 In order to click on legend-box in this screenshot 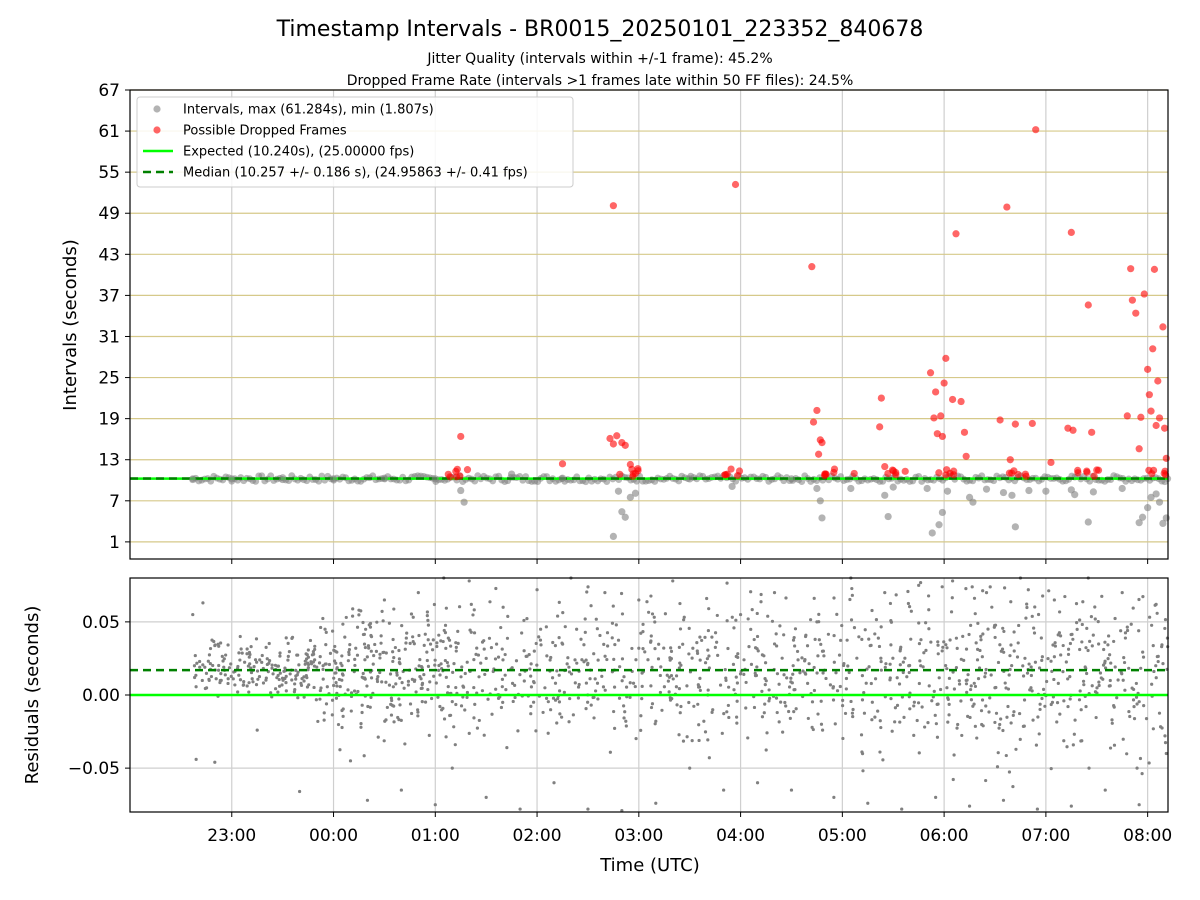, I will do `click(355, 142)`.